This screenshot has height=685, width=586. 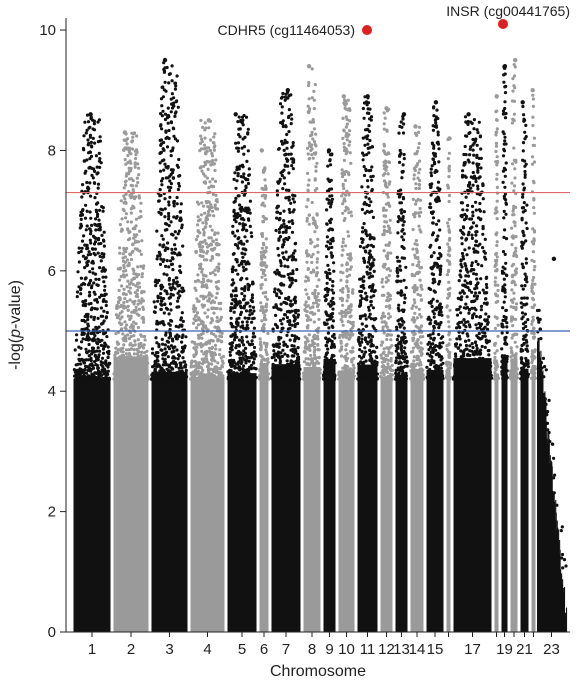 What do you see at coordinates (386, 505) in the screenshot?
I see `chromosome-12-dense-region` at bounding box center [386, 505].